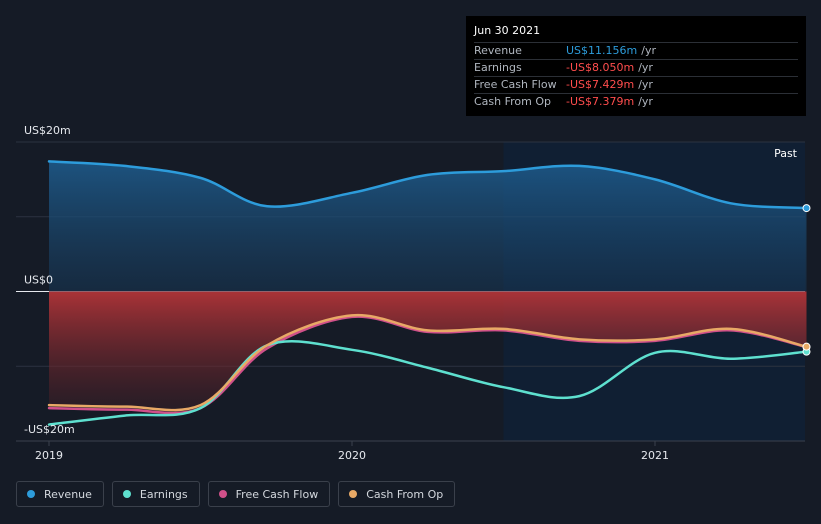  I want to click on legend-revenue: Revenue, so click(60, 494).